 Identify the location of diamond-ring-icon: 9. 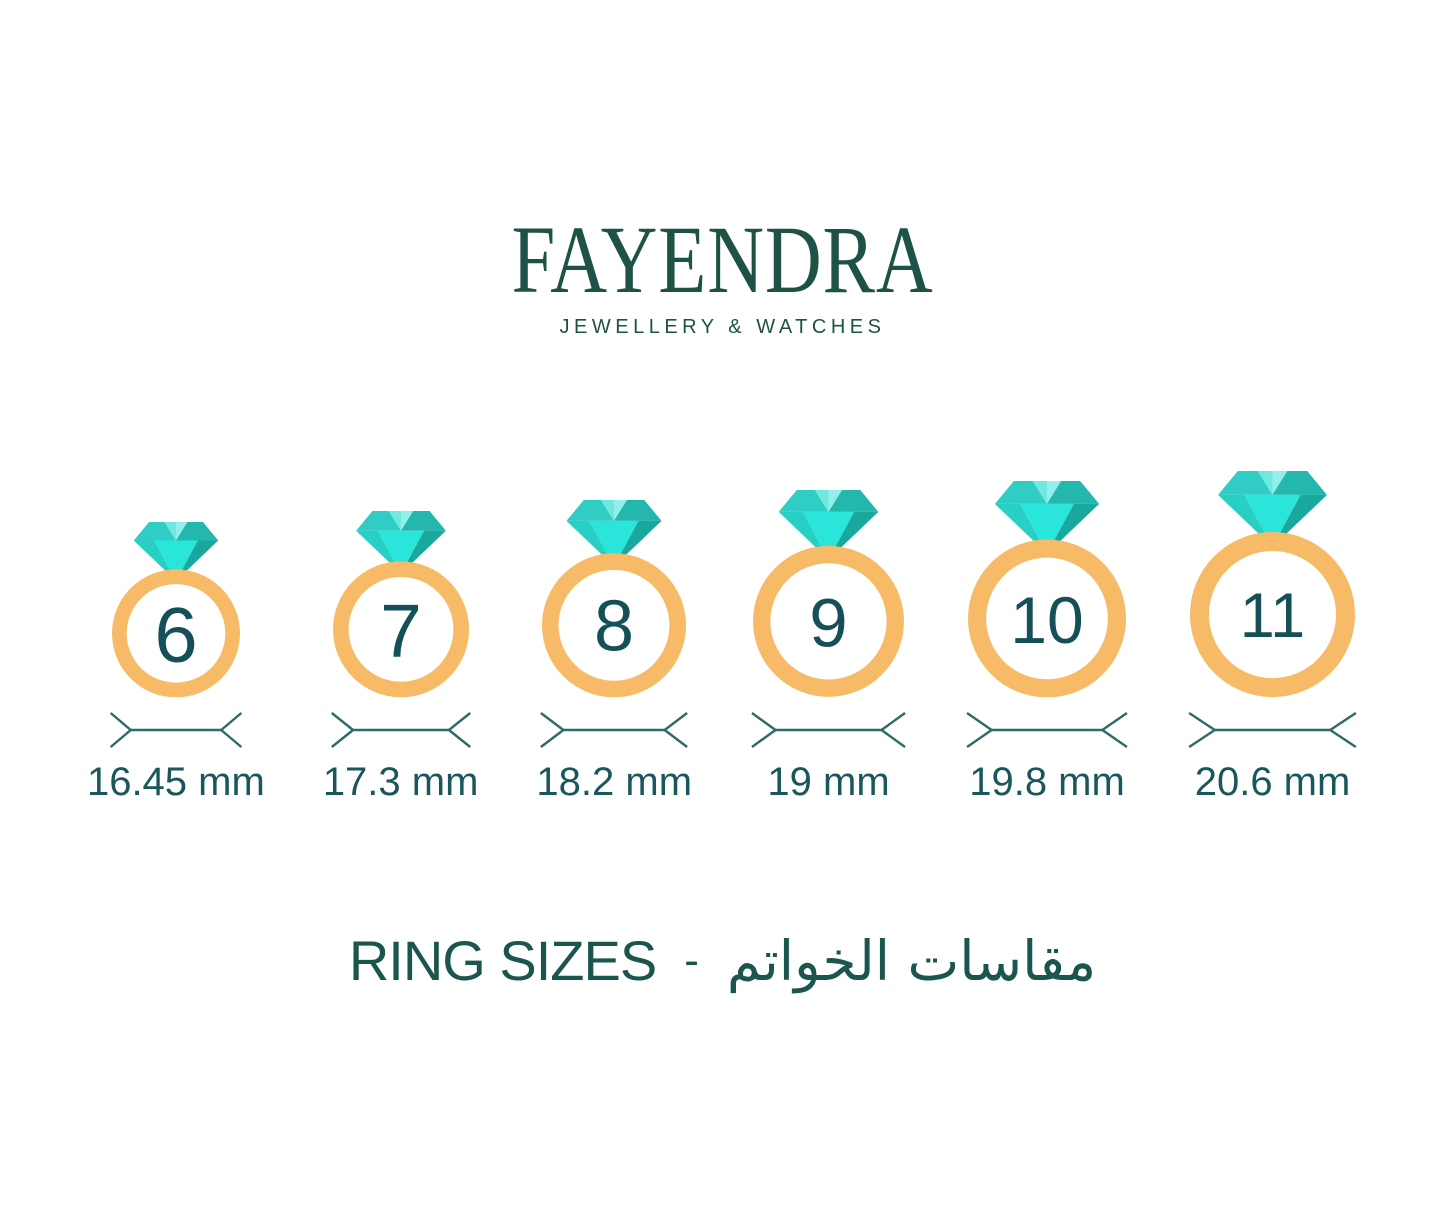
(829, 593).